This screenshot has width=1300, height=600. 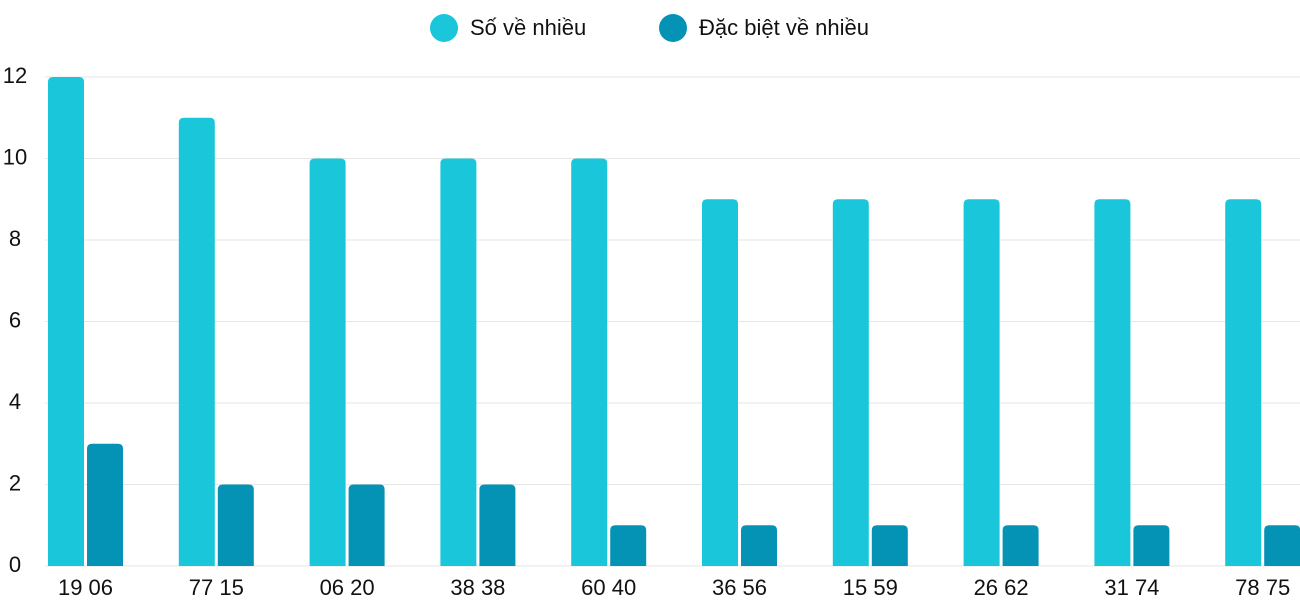 What do you see at coordinates (528, 27) in the screenshot?
I see `legend-label: Số về nhiều` at bounding box center [528, 27].